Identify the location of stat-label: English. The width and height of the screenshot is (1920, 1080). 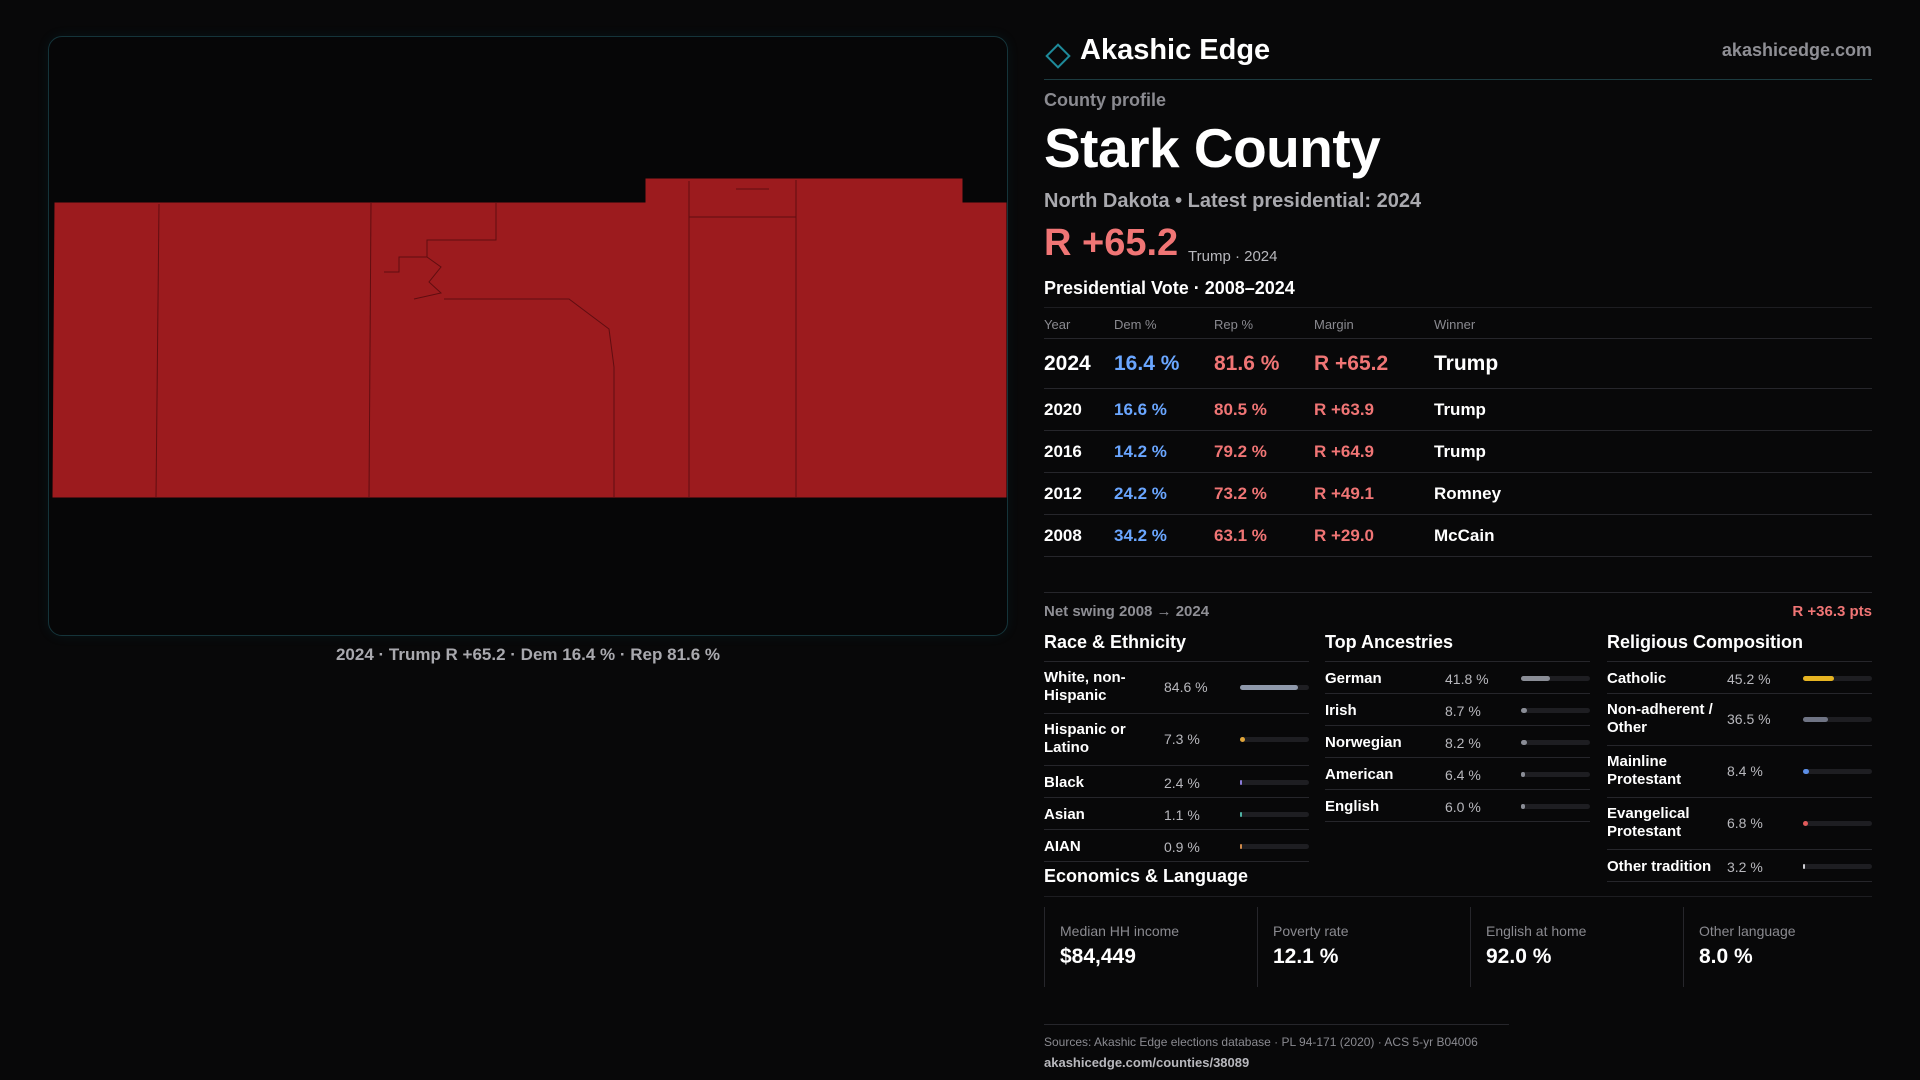
(1352, 806).